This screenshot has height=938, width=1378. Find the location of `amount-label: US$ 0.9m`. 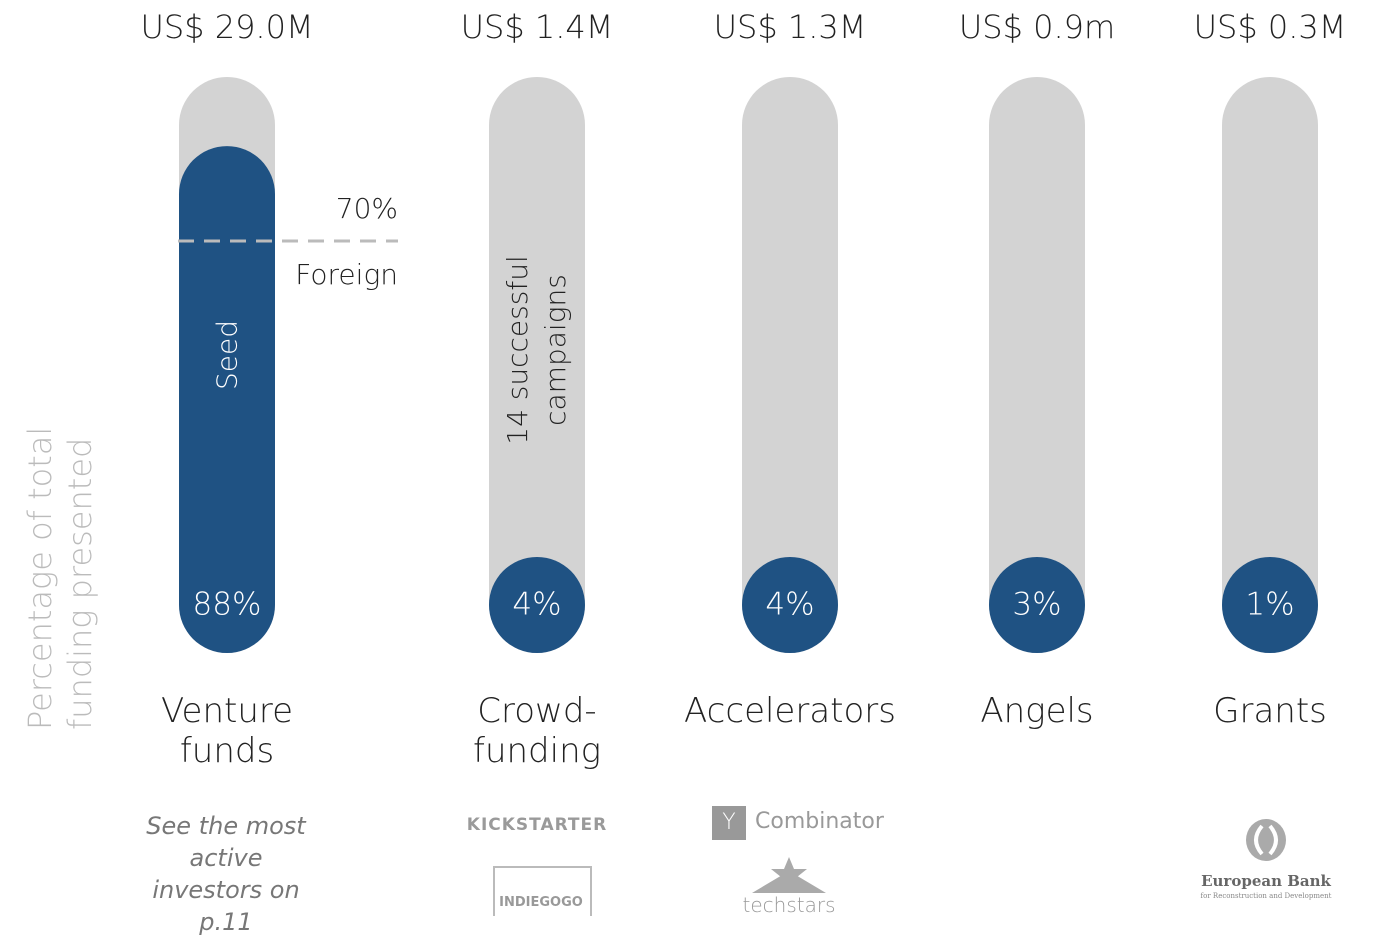

amount-label: US$ 0.9m is located at coordinates (1037, 27).